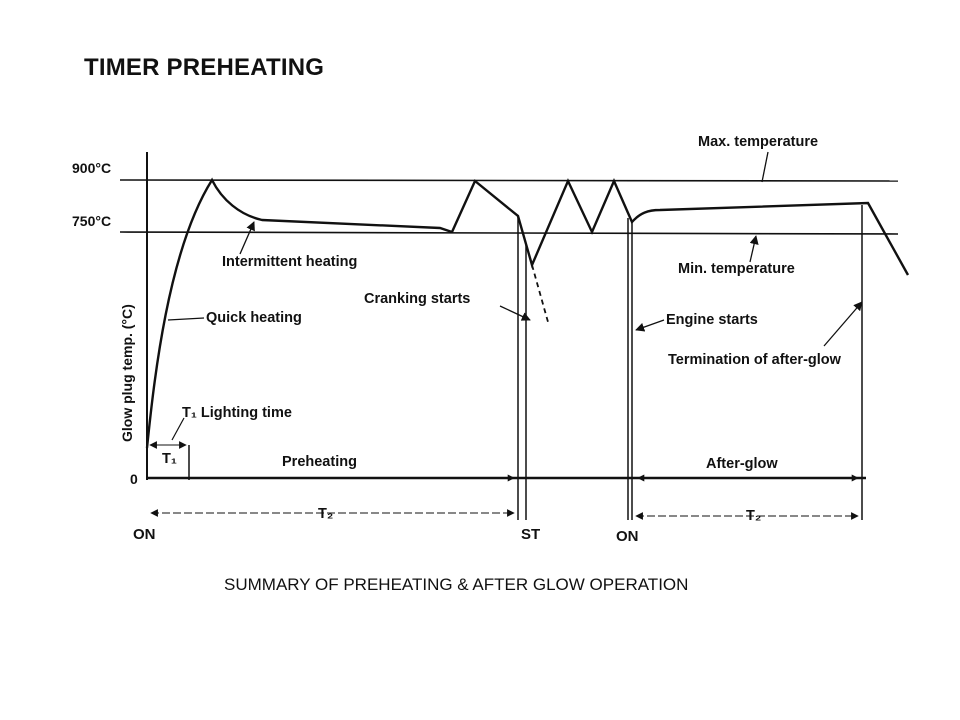  What do you see at coordinates (186, 319) in the screenshot?
I see `quick-heating-leader` at bounding box center [186, 319].